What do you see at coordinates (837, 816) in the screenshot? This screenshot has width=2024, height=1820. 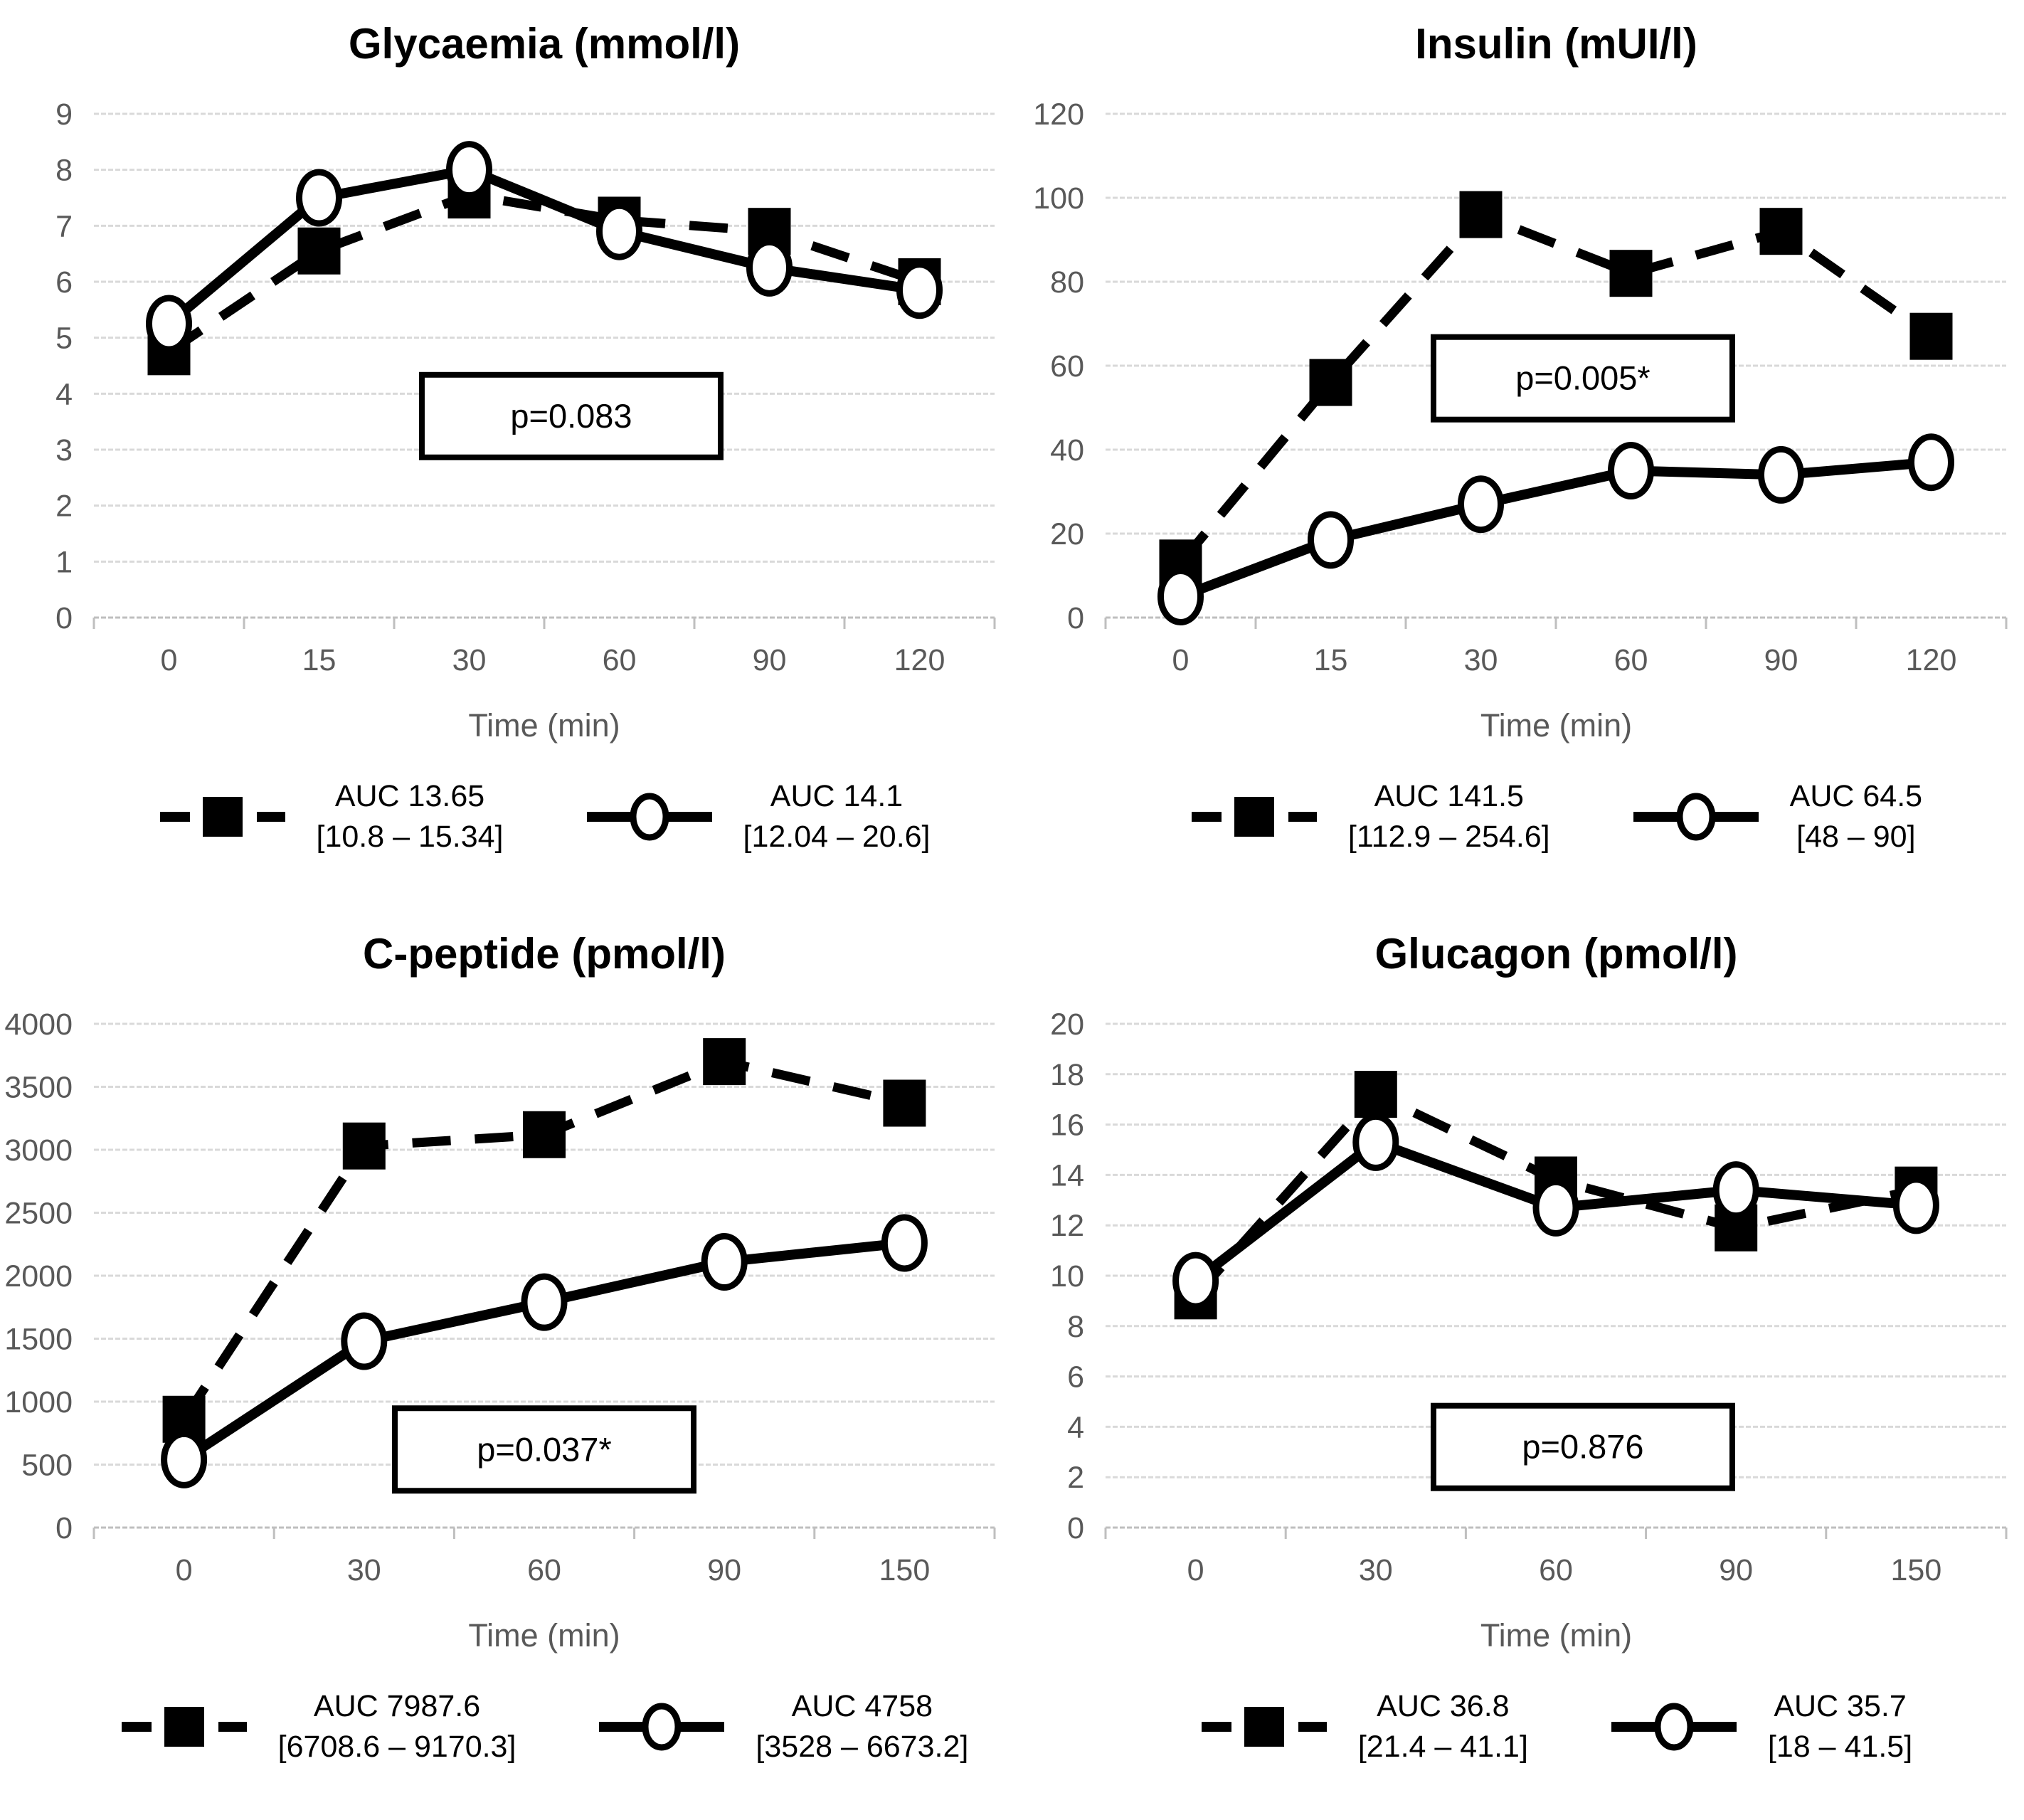 I see `legend-label: AUC 14.1 [12.04 – 20.6]` at bounding box center [837, 816].